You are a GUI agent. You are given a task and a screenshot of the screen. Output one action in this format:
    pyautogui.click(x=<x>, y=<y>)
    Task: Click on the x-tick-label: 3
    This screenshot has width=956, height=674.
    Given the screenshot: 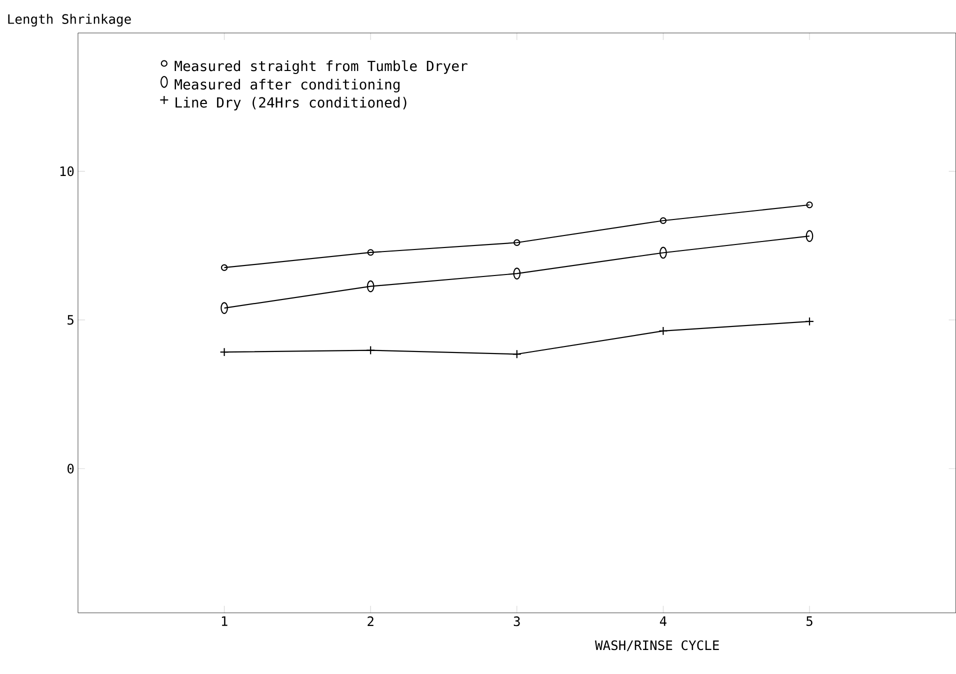 What is the action you would take?
    pyautogui.click(x=517, y=621)
    